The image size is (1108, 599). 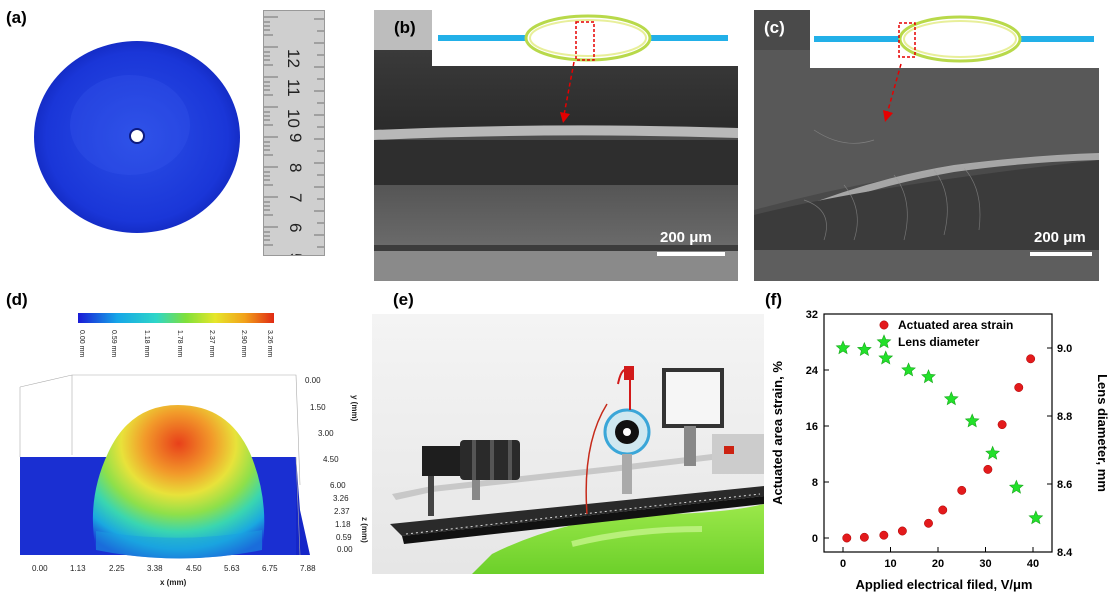 I want to click on colorbar-tick: 1.18 mm, so click(x=146, y=343).